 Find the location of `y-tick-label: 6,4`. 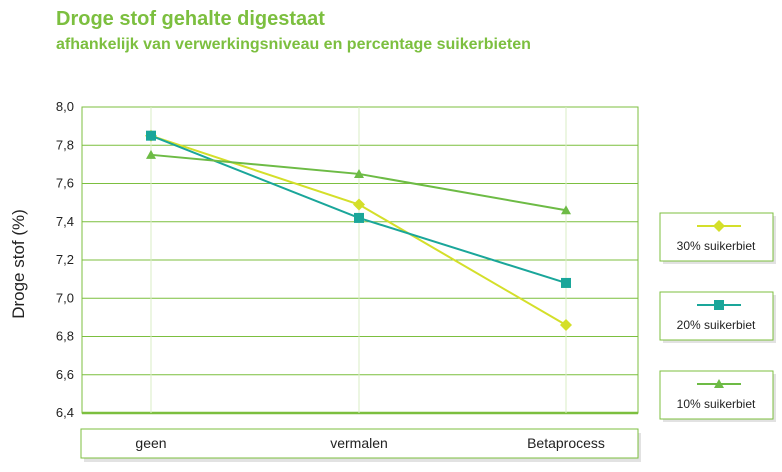

y-tick-label: 6,4 is located at coordinates (65, 412).